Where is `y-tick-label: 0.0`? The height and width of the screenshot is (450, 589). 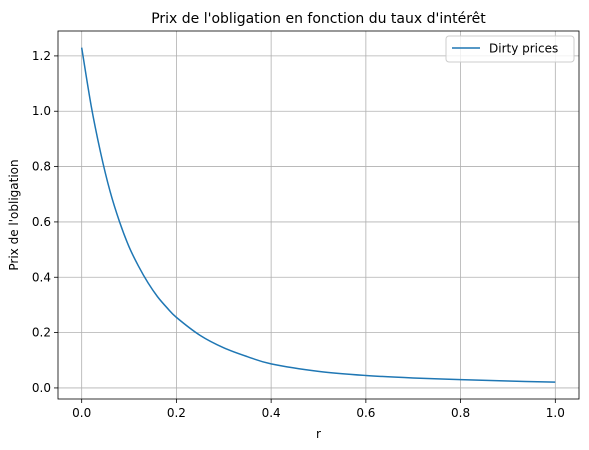 y-tick-label: 0.0 is located at coordinates (41, 388).